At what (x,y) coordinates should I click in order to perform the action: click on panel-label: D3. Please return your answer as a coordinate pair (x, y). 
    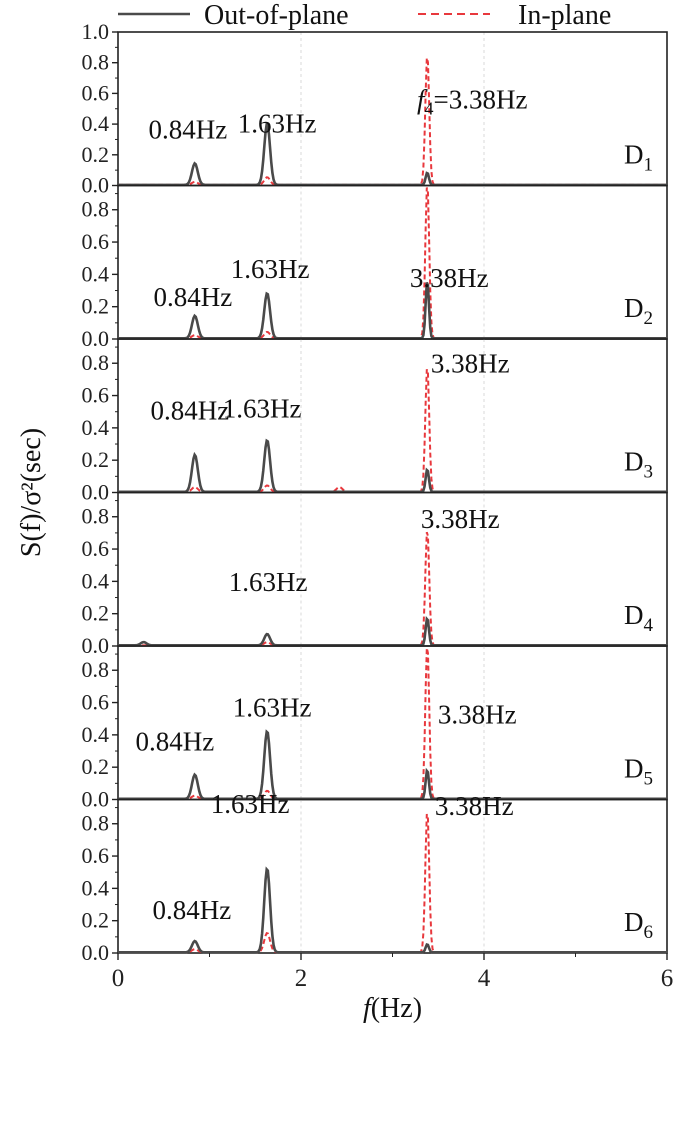
    Looking at the image, I should click on (638, 465).